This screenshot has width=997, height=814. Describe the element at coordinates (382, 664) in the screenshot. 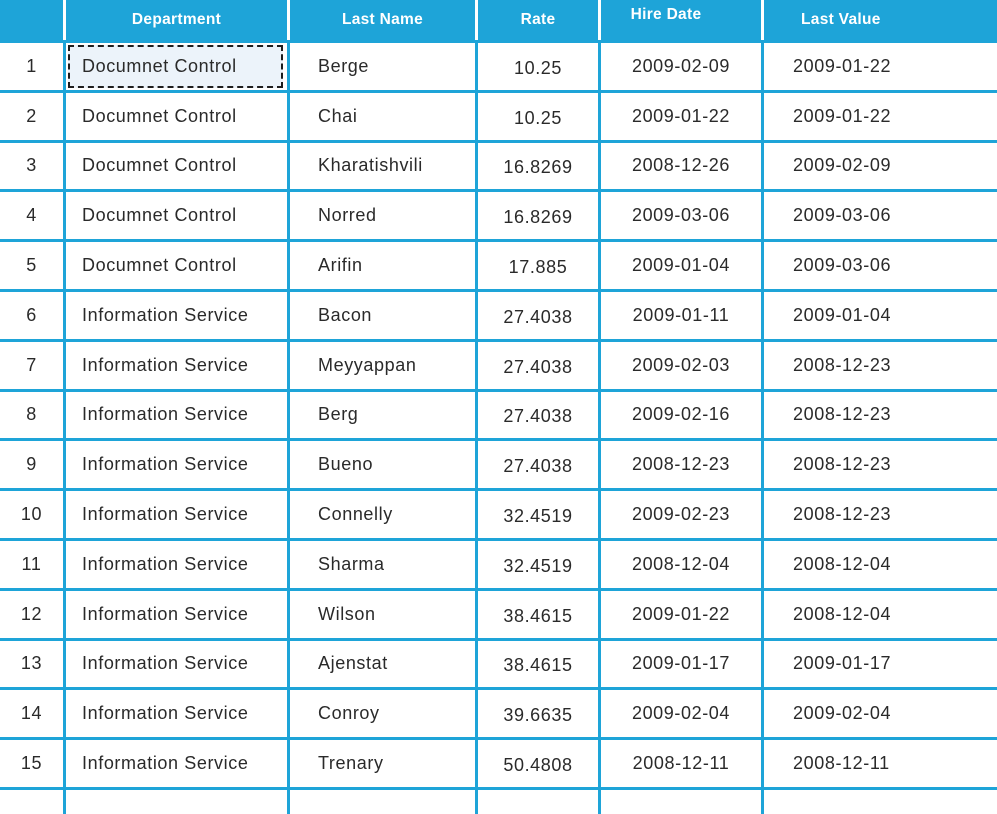

I see `last-name-cell: Ajenstat` at that location.